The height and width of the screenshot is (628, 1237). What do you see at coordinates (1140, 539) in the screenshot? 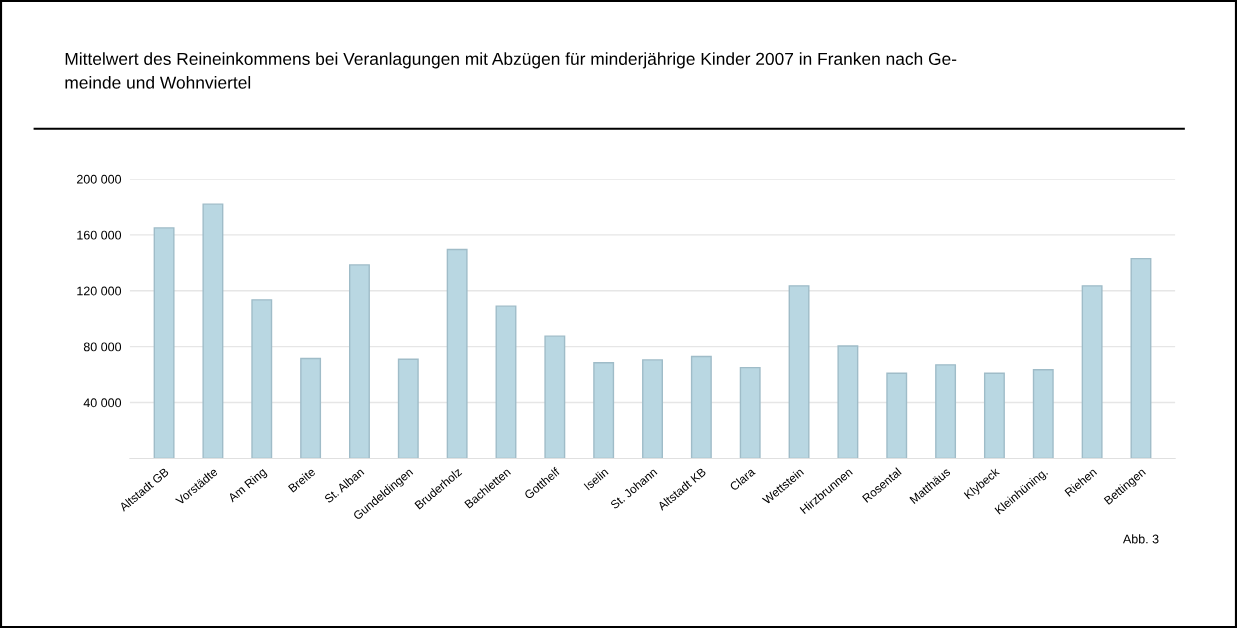
I see `caption: Abb. 3` at bounding box center [1140, 539].